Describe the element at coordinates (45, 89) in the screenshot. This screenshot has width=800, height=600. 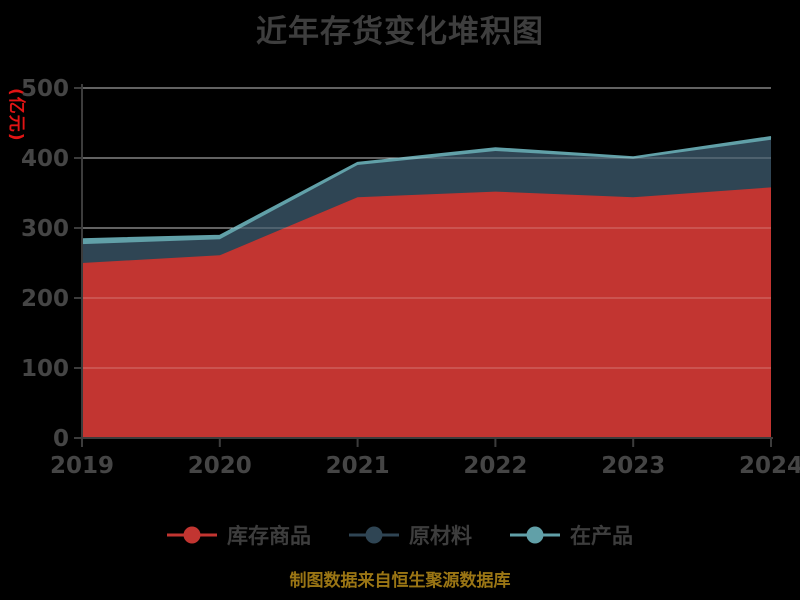
I see `y-tick-label: 500` at that location.